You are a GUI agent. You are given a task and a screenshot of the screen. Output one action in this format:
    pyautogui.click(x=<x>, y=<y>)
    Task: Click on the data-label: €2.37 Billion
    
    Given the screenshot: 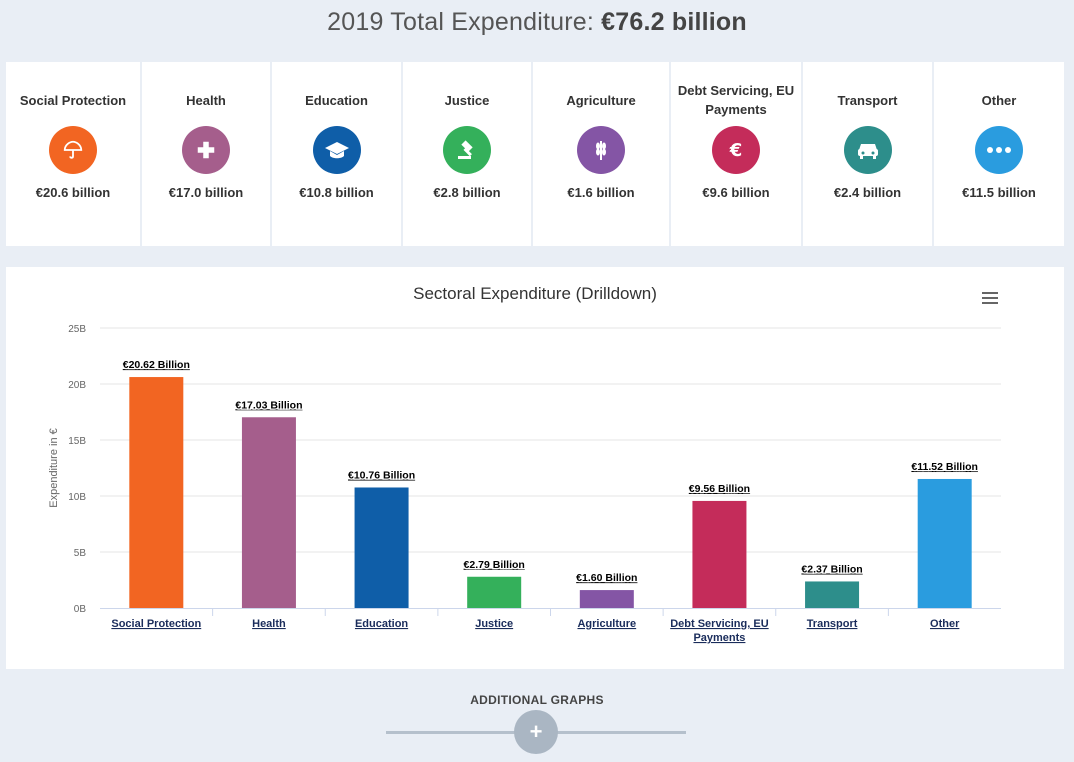 What is the action you would take?
    pyautogui.click(x=831, y=569)
    